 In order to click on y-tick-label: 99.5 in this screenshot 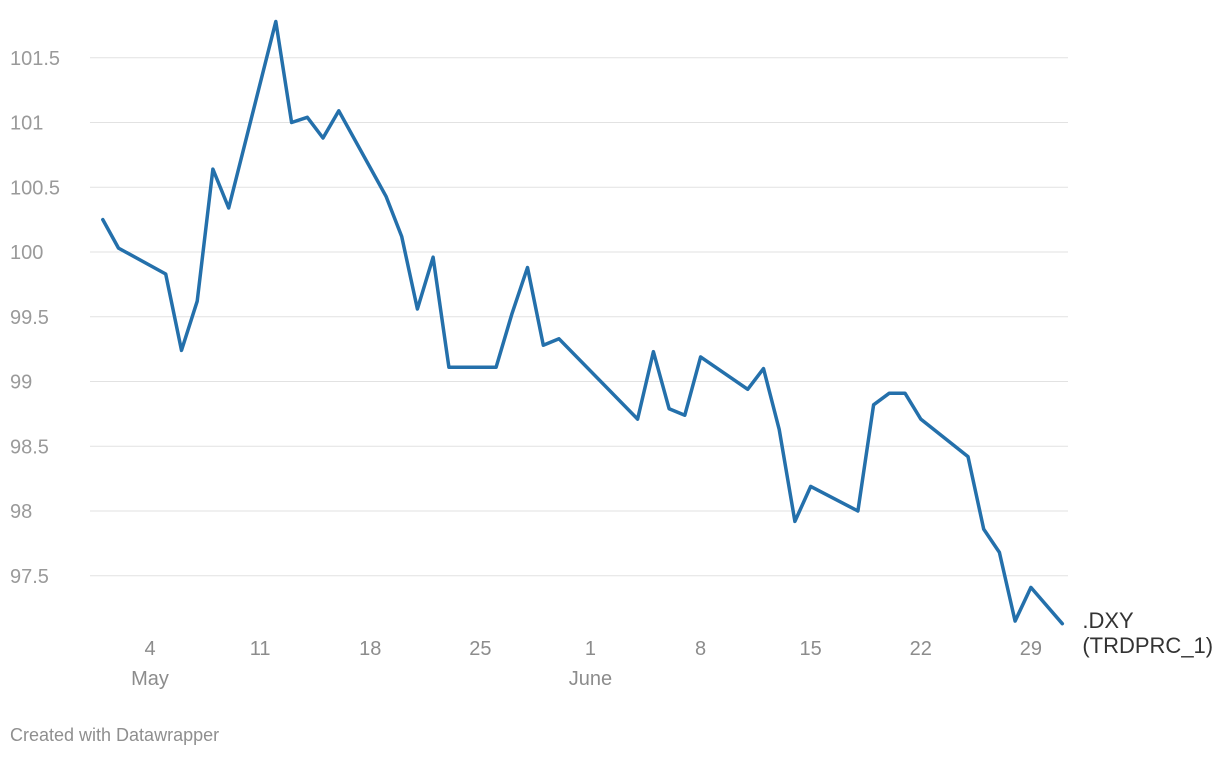, I will do `click(29, 318)`.